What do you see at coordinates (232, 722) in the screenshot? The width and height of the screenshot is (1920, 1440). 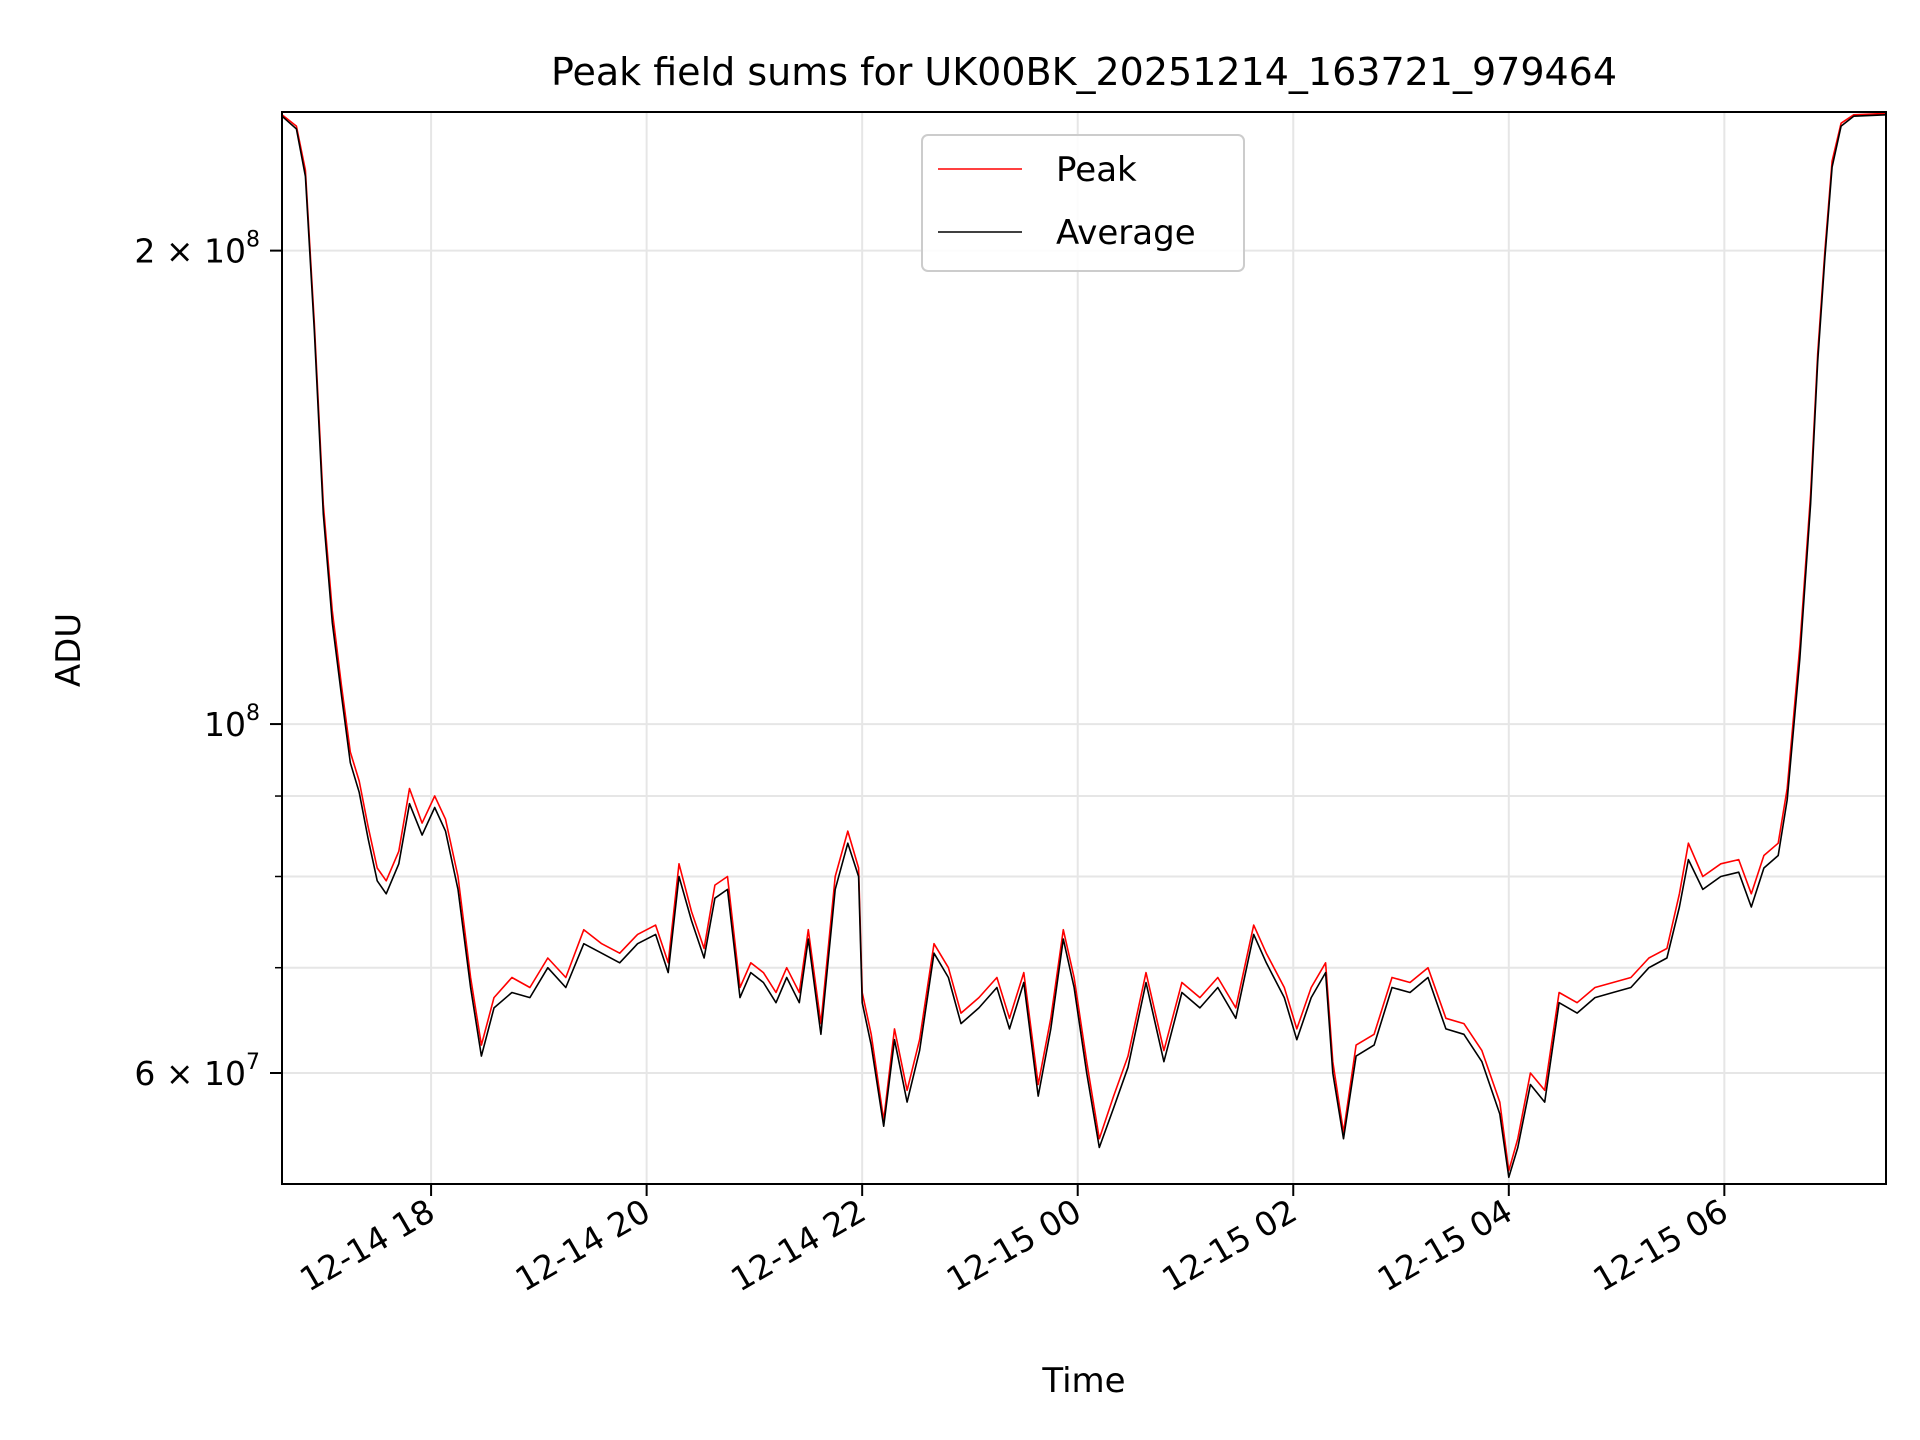 I see `y-tick-label: 108` at bounding box center [232, 722].